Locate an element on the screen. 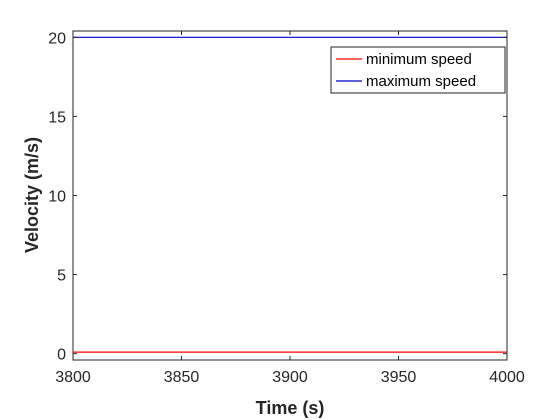 The width and height of the screenshot is (560, 420). x-axis-label: Time (s) is located at coordinates (290, 408).